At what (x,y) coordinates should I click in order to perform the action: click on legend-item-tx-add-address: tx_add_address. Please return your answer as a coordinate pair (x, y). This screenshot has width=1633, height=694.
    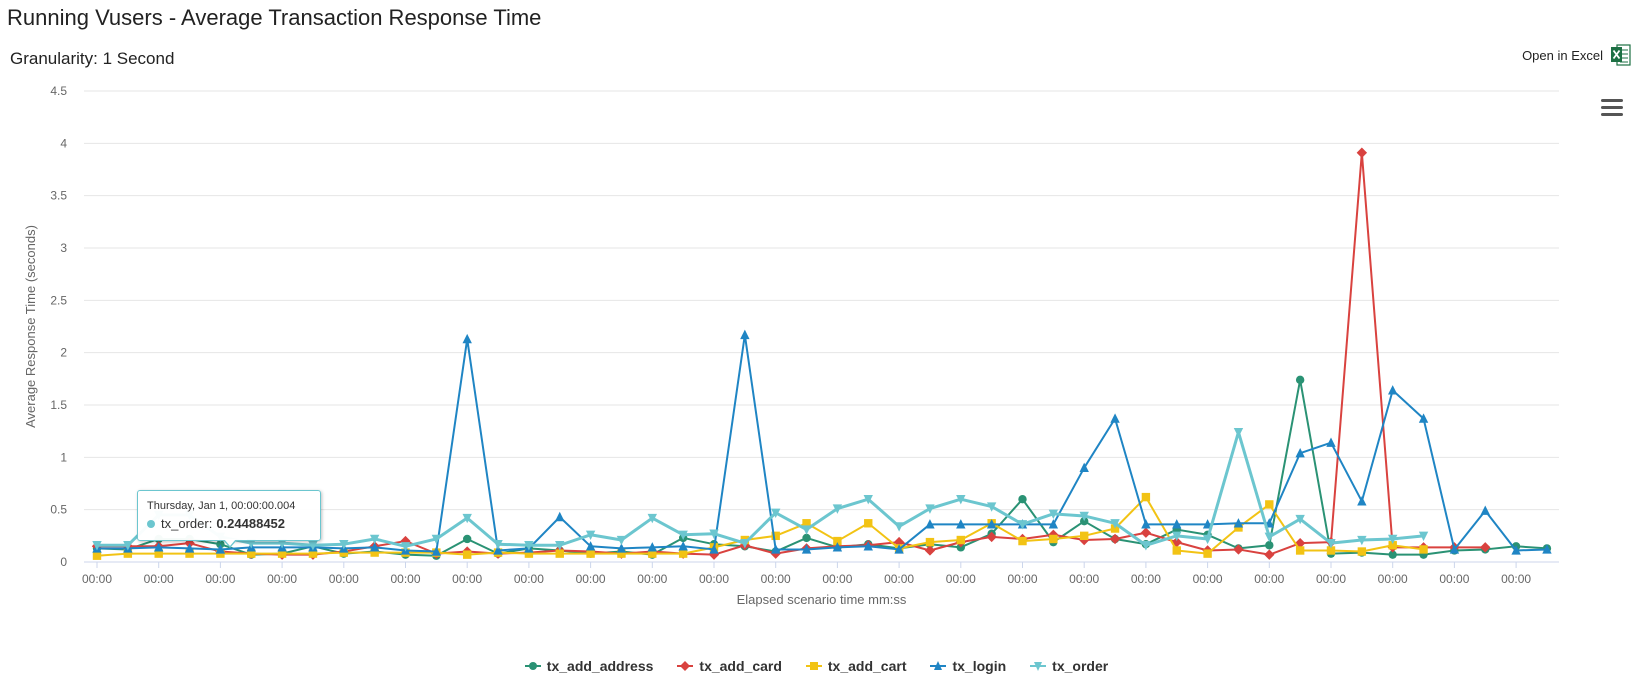
    Looking at the image, I should click on (588, 666).